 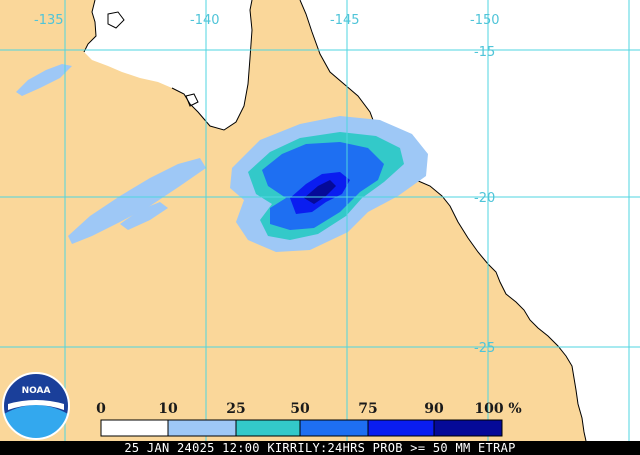 What do you see at coordinates (300, 409) in the screenshot?
I see `legend-tick: 50` at bounding box center [300, 409].